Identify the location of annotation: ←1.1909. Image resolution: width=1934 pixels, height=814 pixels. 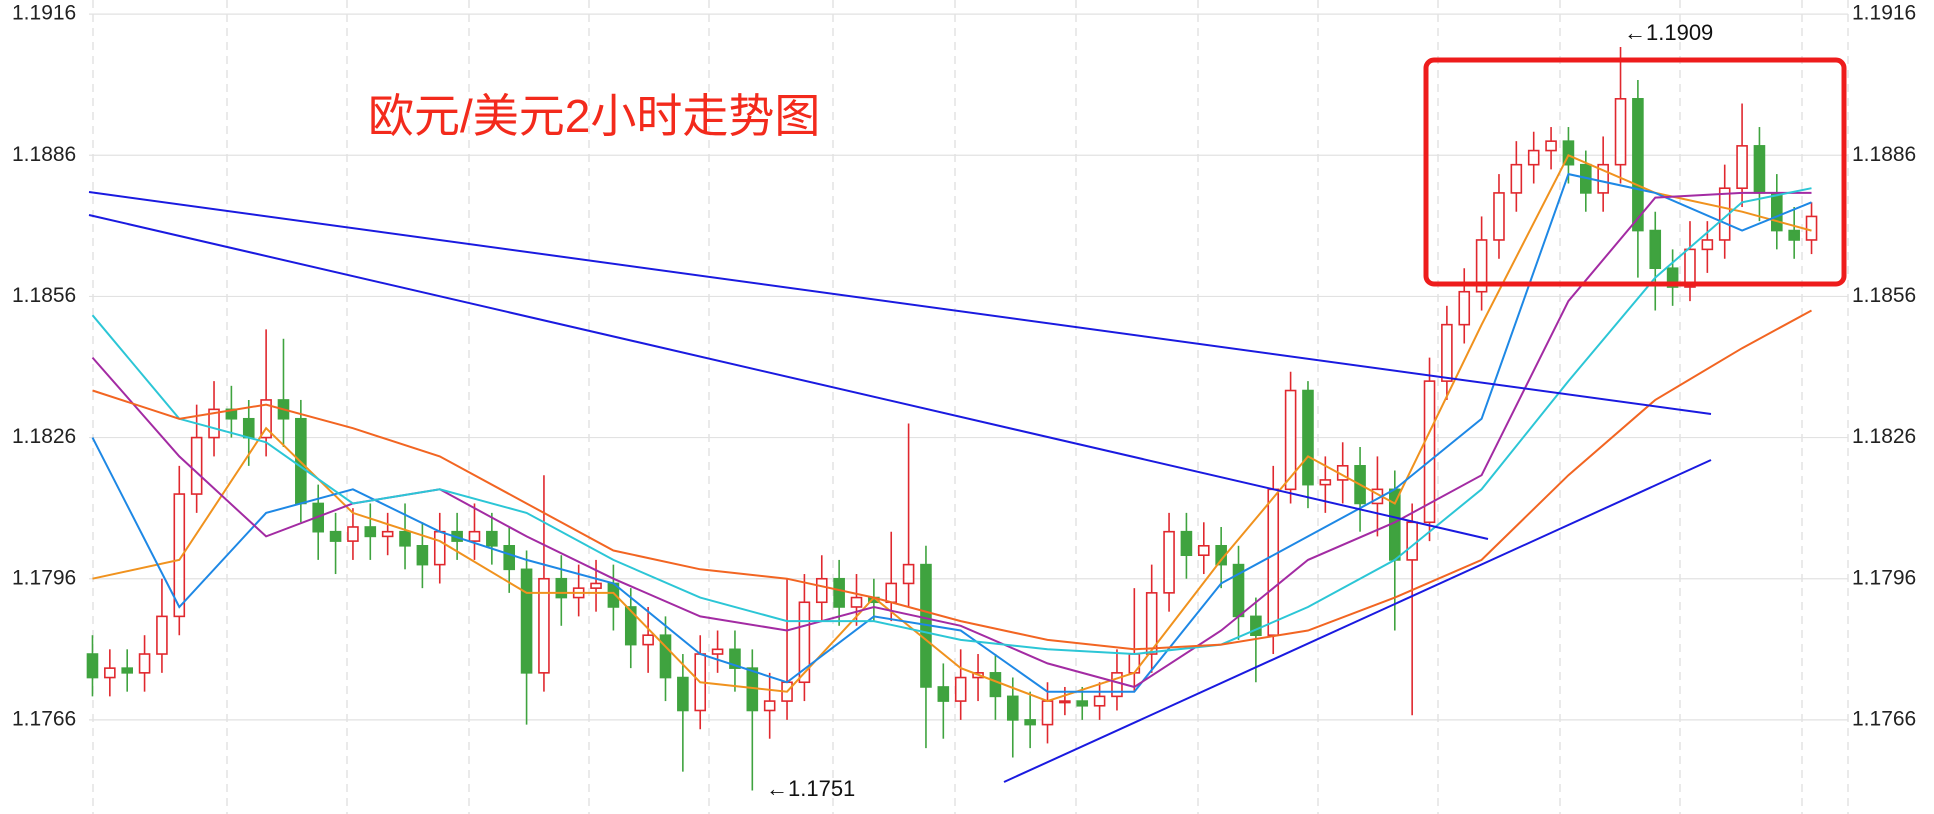
(1668, 32).